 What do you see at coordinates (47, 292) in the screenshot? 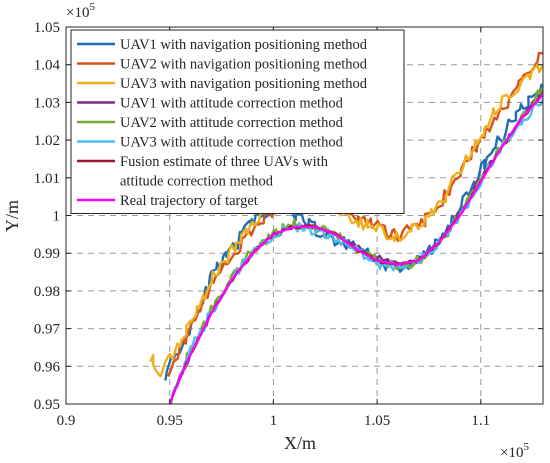
I see `y-tick-label: 0.98` at bounding box center [47, 292].